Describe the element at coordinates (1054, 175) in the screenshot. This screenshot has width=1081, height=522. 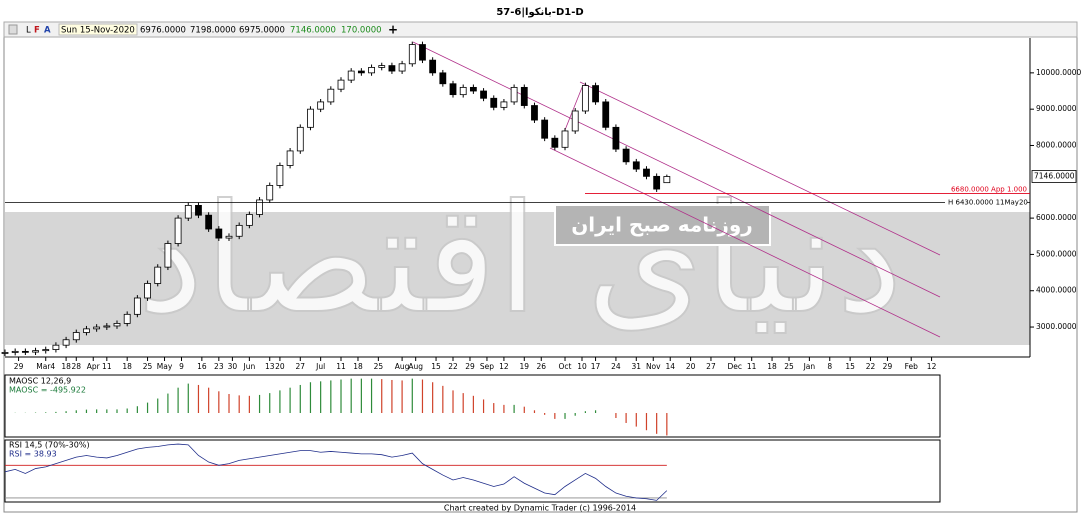
I see `last-price-label: 7146.0000` at that location.